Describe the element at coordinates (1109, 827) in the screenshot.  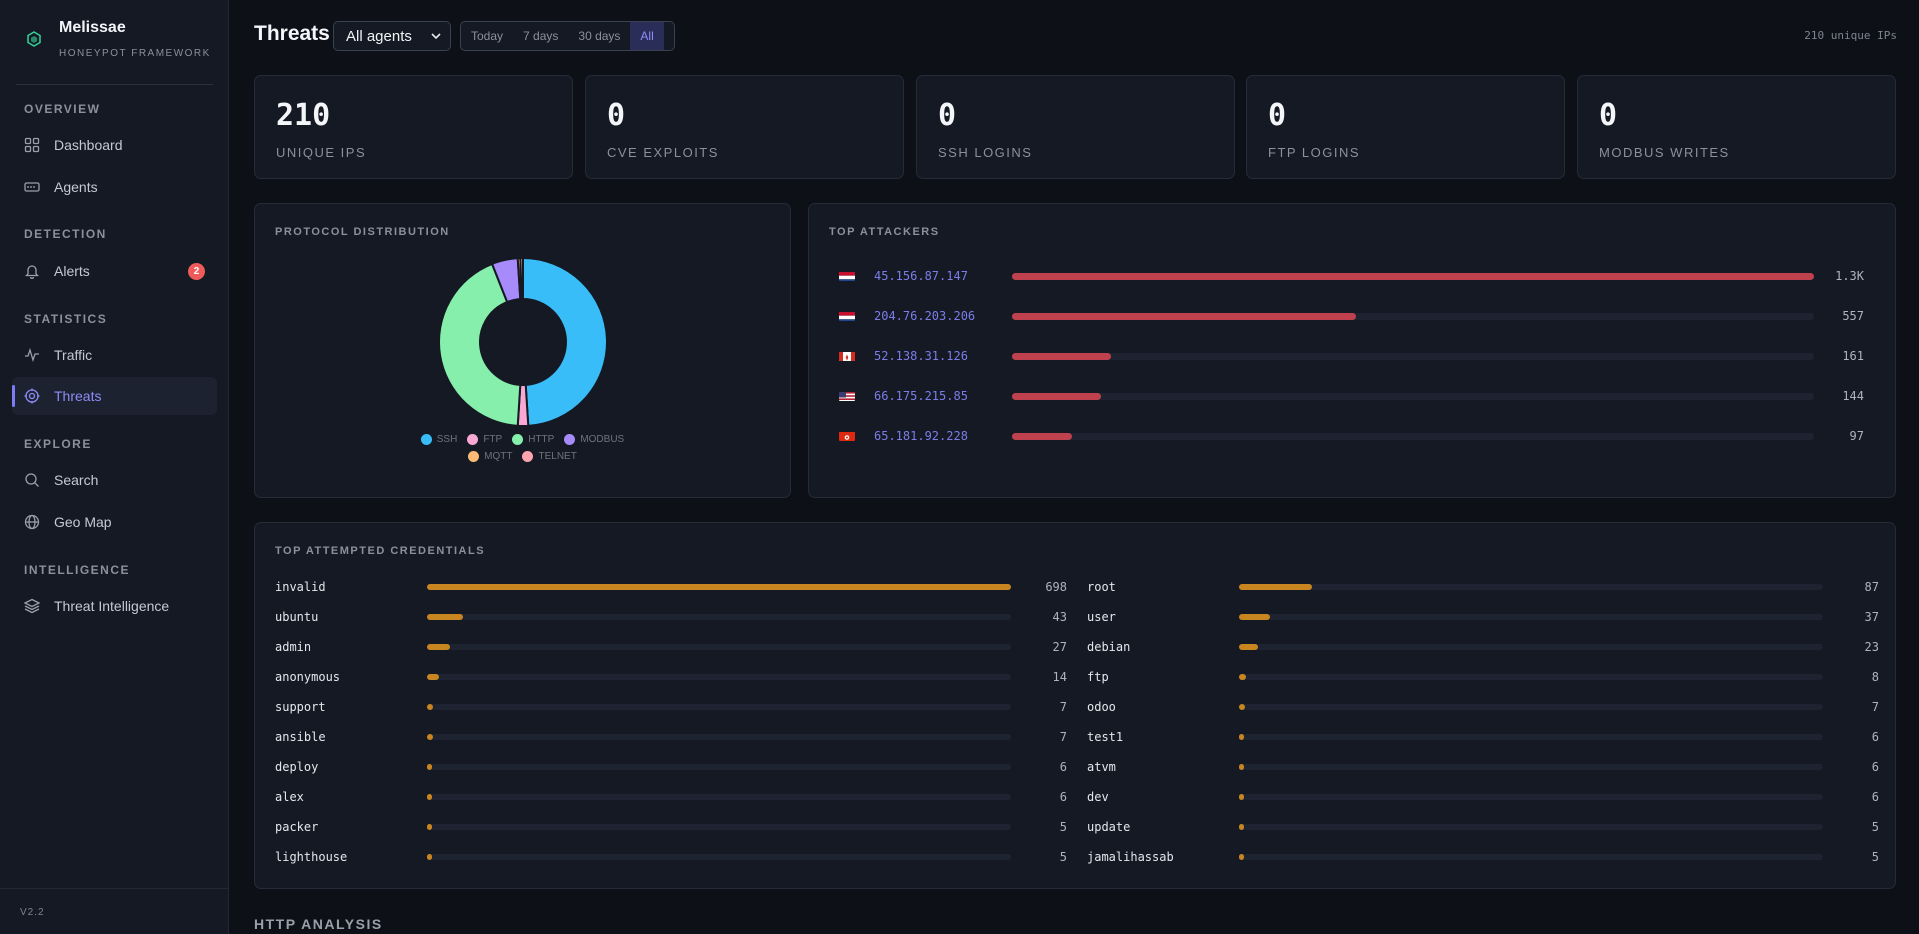
I see `credential-name: update` at that location.